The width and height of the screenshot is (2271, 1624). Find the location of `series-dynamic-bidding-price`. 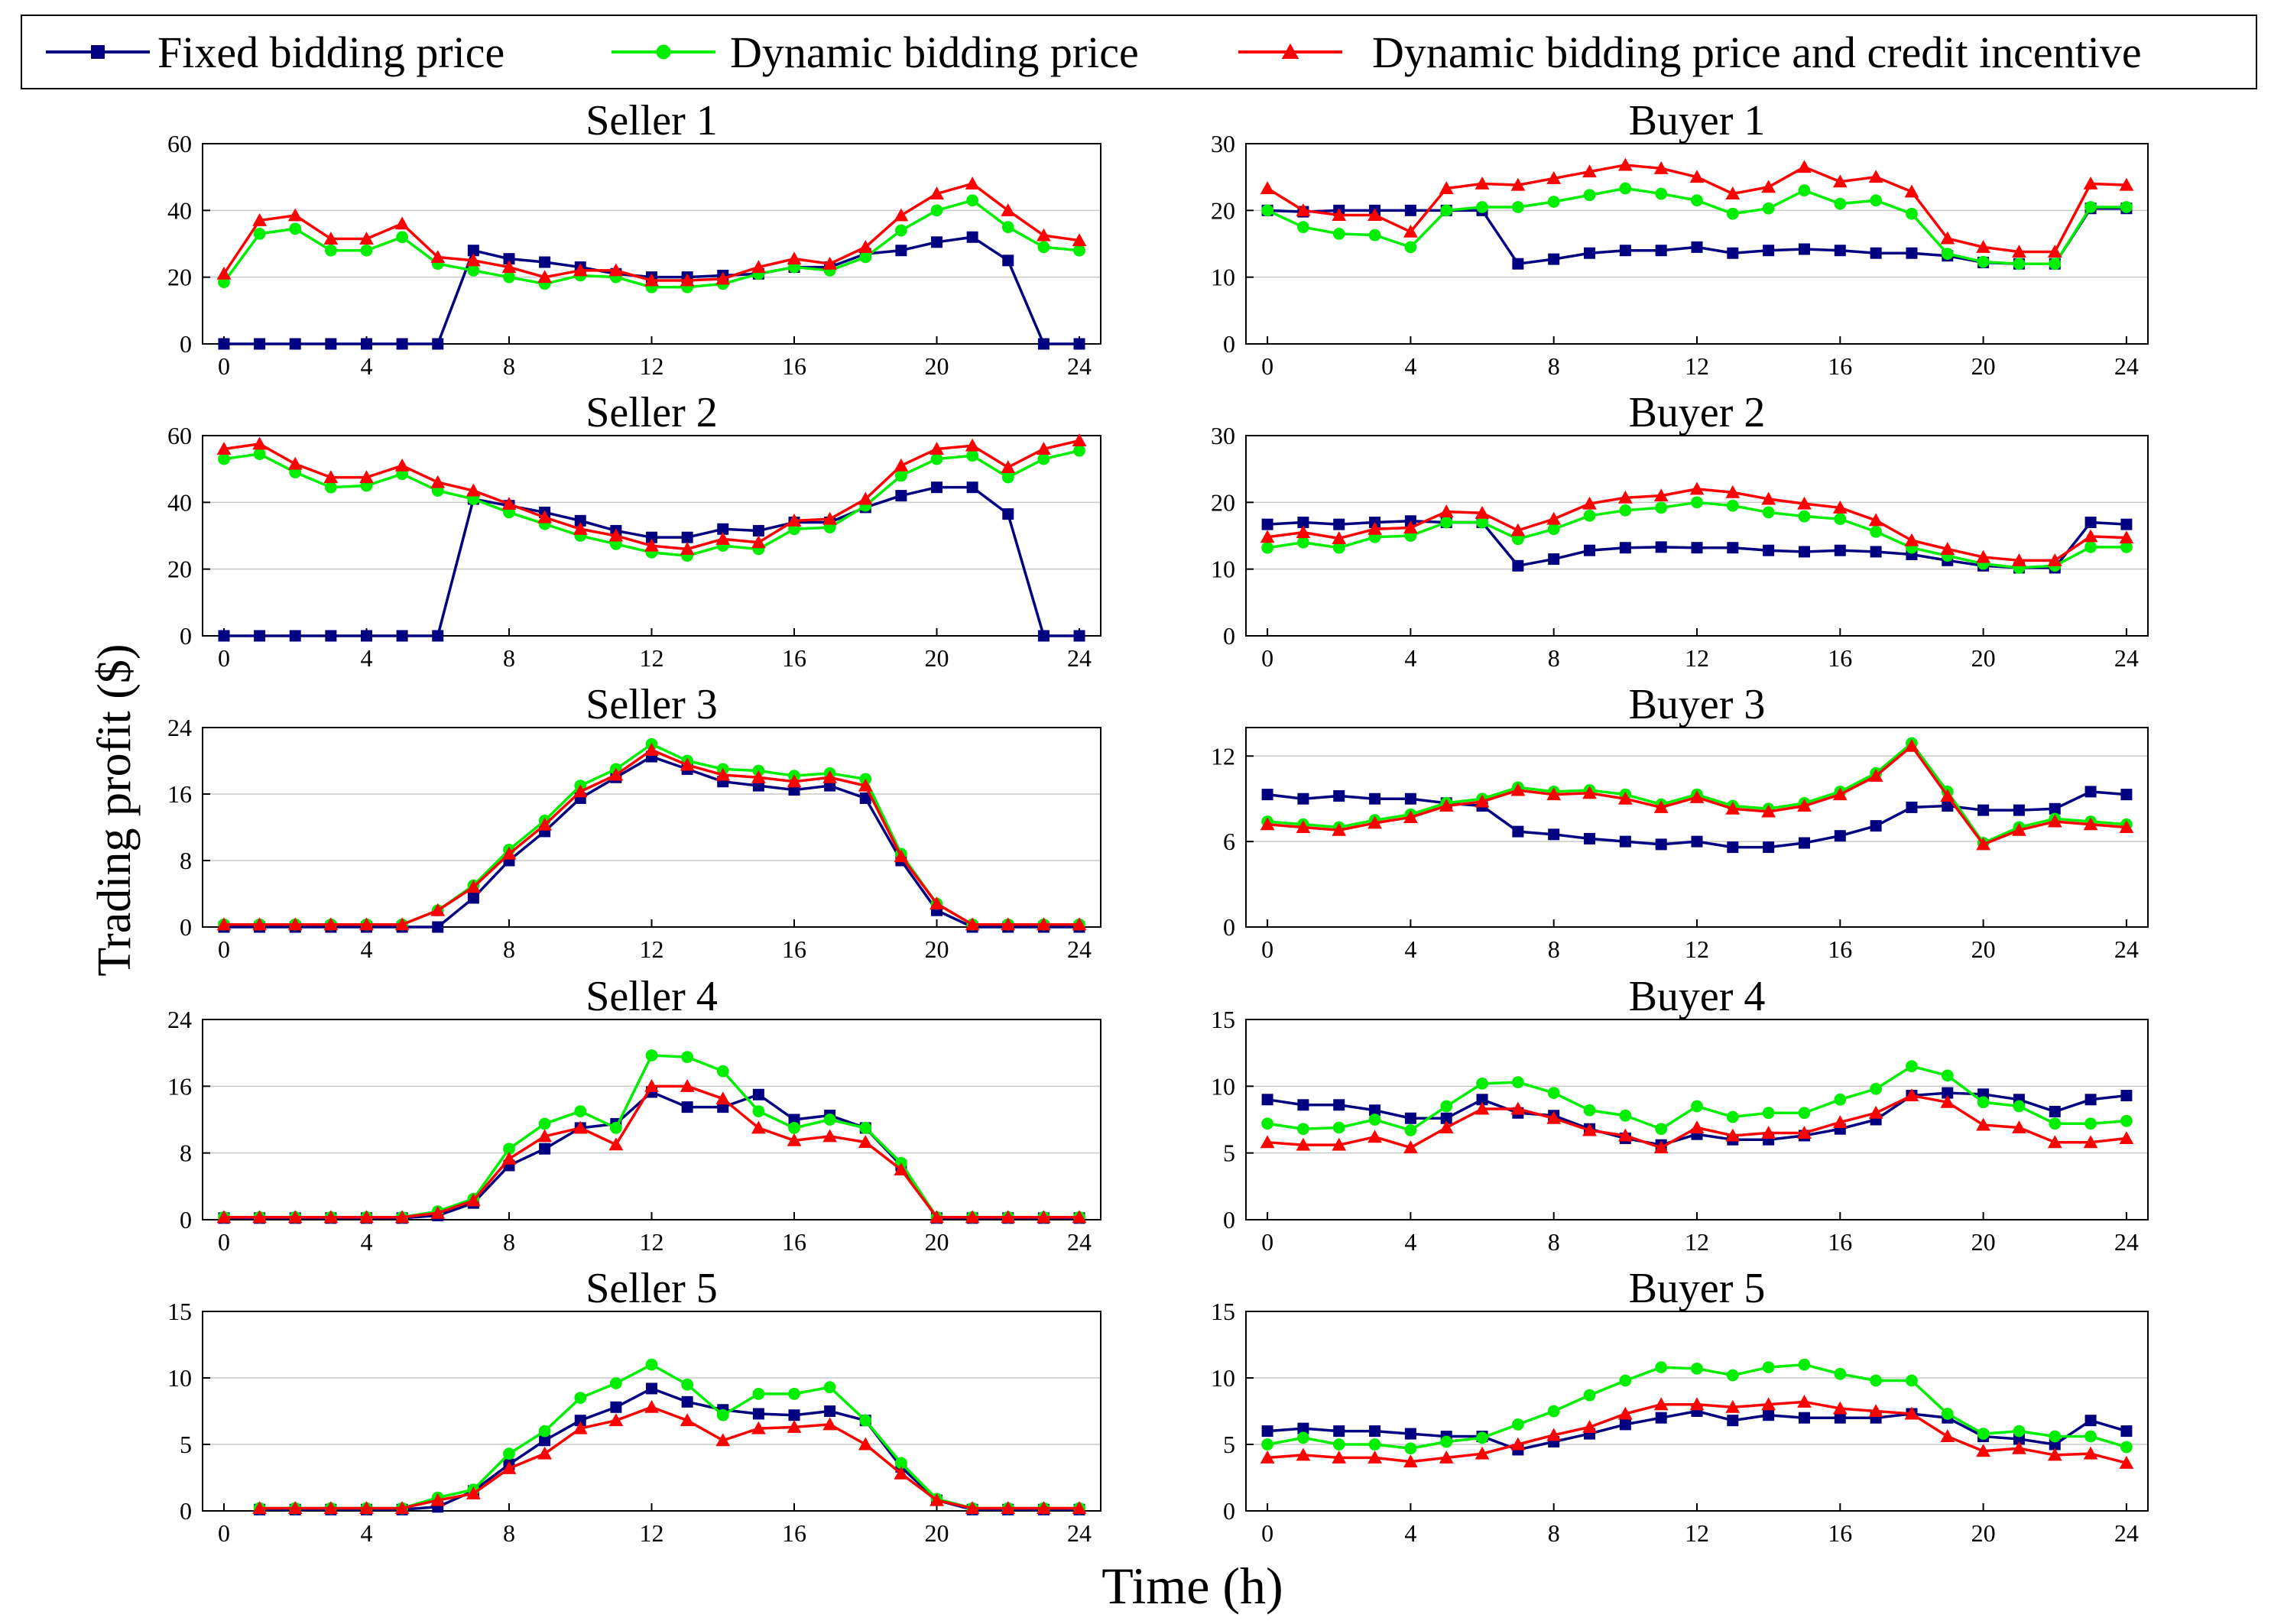

series-dynamic-bidding-price is located at coordinates (1697, 1406).